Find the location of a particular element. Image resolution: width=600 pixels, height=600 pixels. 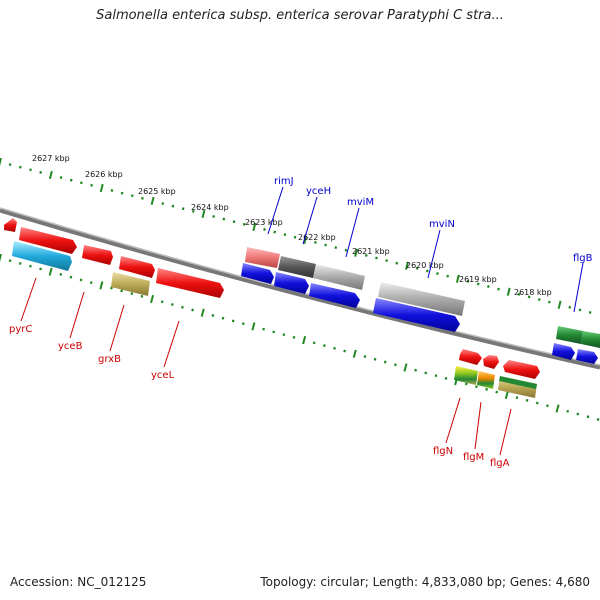

gene-label-flgA: flgA is located at coordinates (500, 463).